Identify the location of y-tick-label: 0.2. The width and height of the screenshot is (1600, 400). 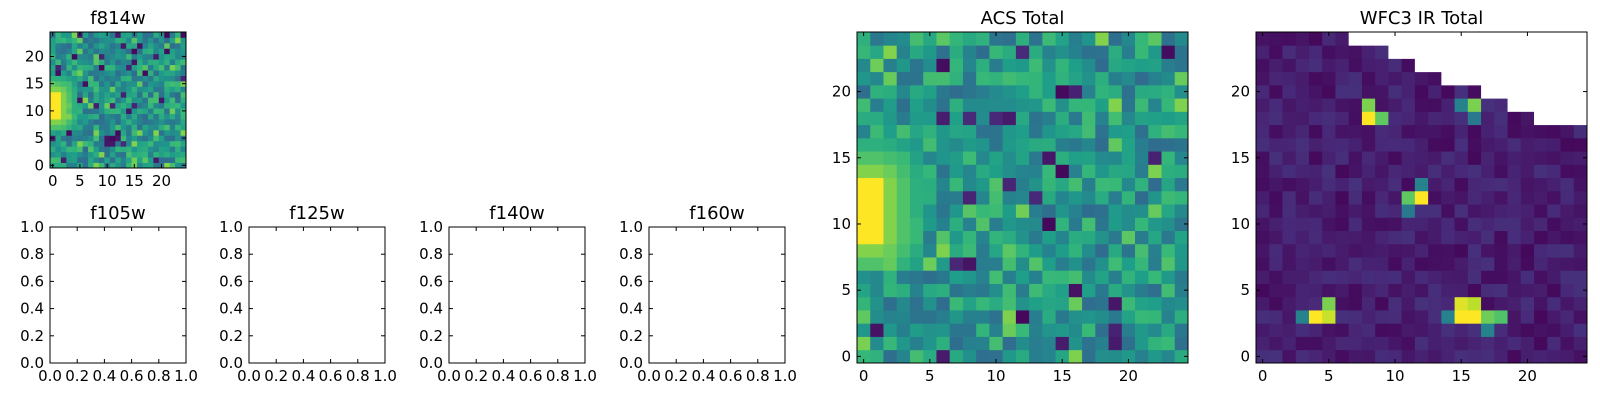
(431, 336).